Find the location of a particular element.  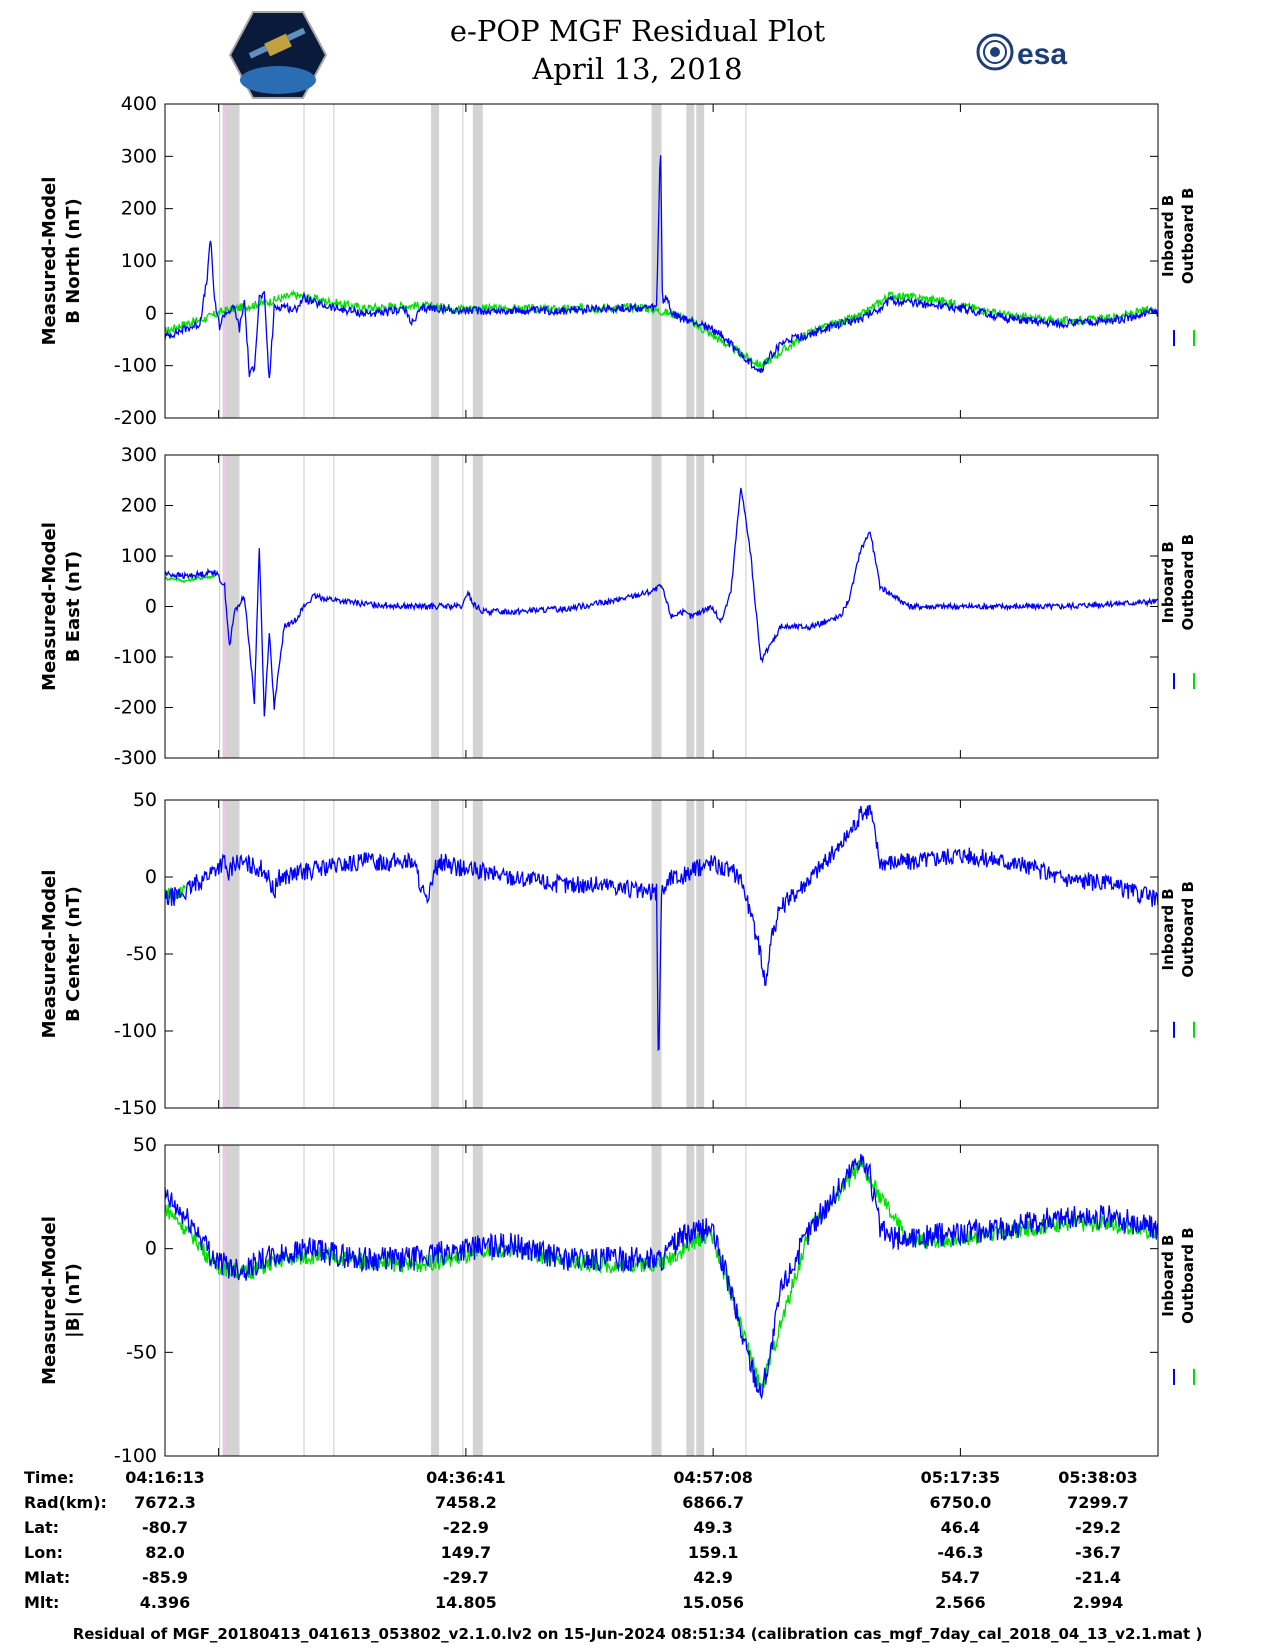

y-axis-label: |B| (nT) is located at coordinates (73, 1300).